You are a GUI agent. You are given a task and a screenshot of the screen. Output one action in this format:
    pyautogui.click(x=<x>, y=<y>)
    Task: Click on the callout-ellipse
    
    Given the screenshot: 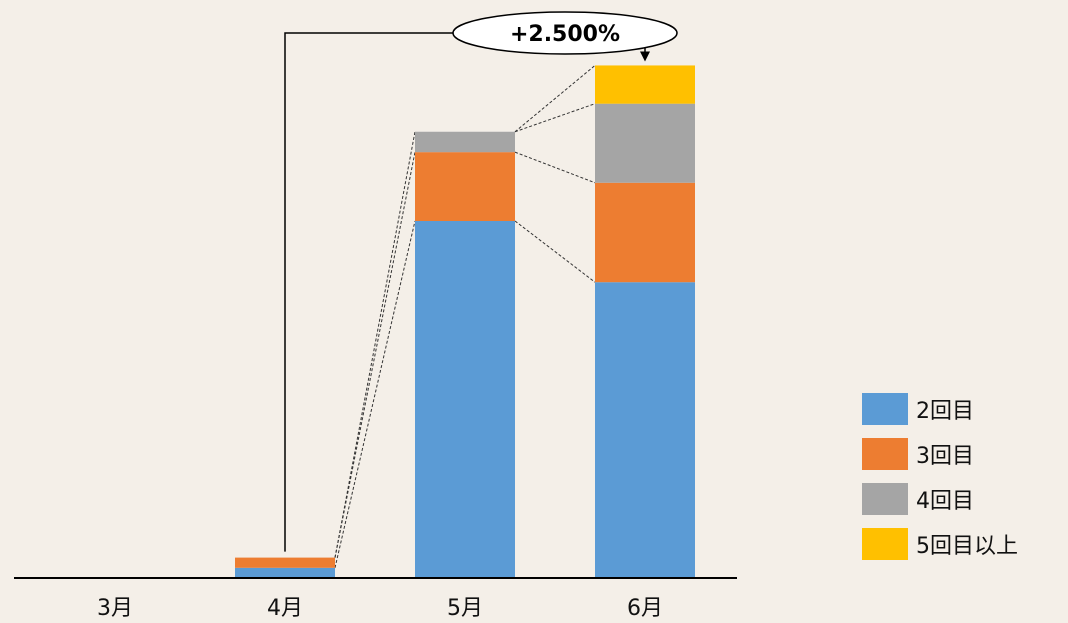 What is the action you would take?
    pyautogui.click(x=565, y=33)
    